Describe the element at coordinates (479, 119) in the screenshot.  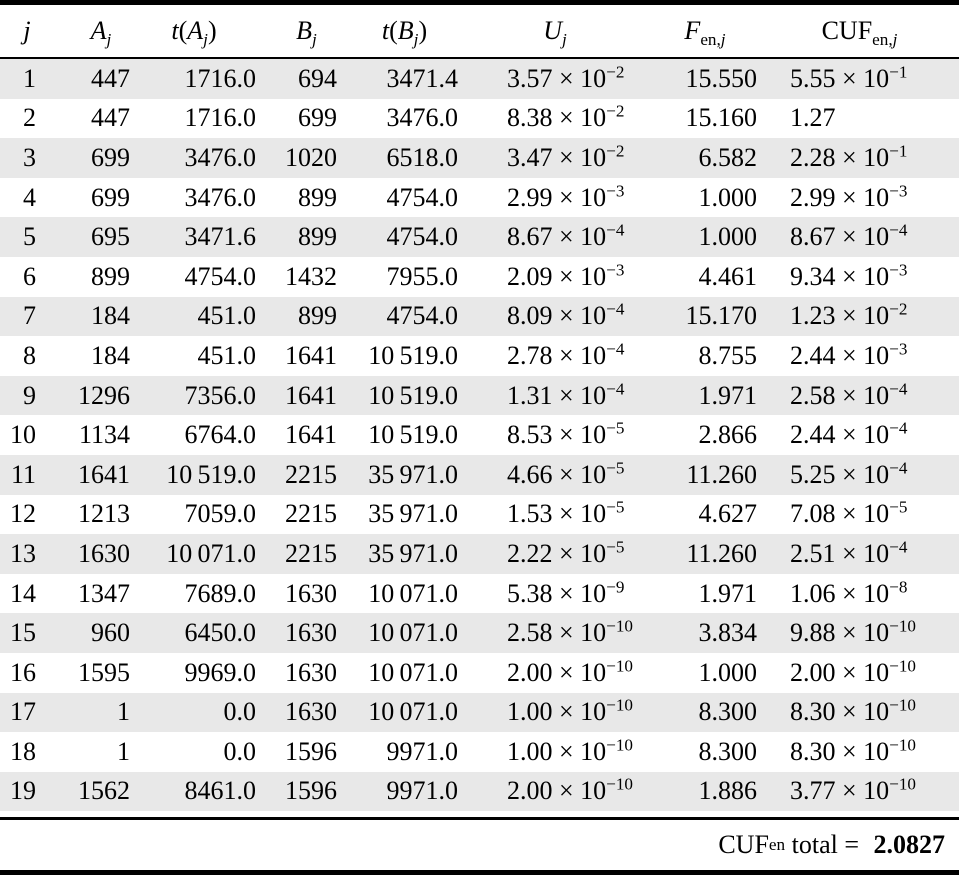
I see `table-row: 2 447 1716.0 699 3476.0 8.38 × 10−2 15.160 1.27` at that location.